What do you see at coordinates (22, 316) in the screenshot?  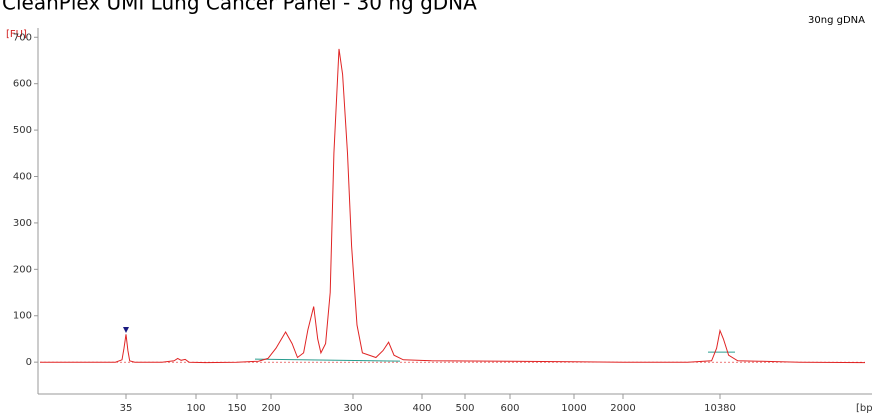 I see `y-tick-label: 100` at bounding box center [22, 316].